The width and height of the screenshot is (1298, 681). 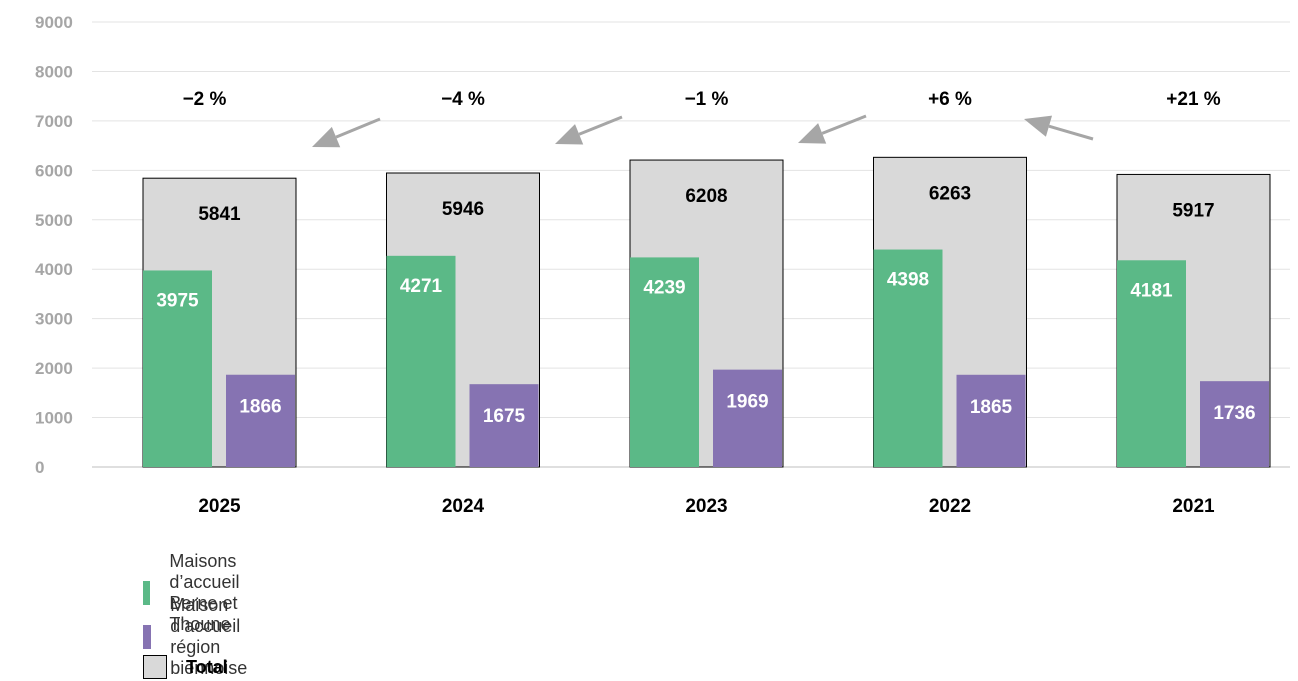 What do you see at coordinates (54, 121) in the screenshot?
I see `y-tick-label: 7000` at bounding box center [54, 121].